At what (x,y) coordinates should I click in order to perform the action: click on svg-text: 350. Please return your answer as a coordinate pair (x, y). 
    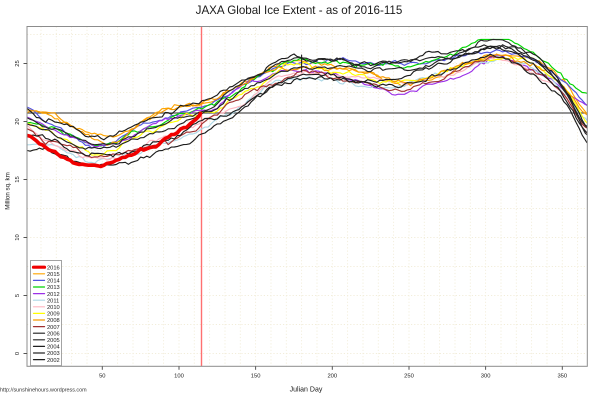
    Looking at the image, I should click on (562, 377).